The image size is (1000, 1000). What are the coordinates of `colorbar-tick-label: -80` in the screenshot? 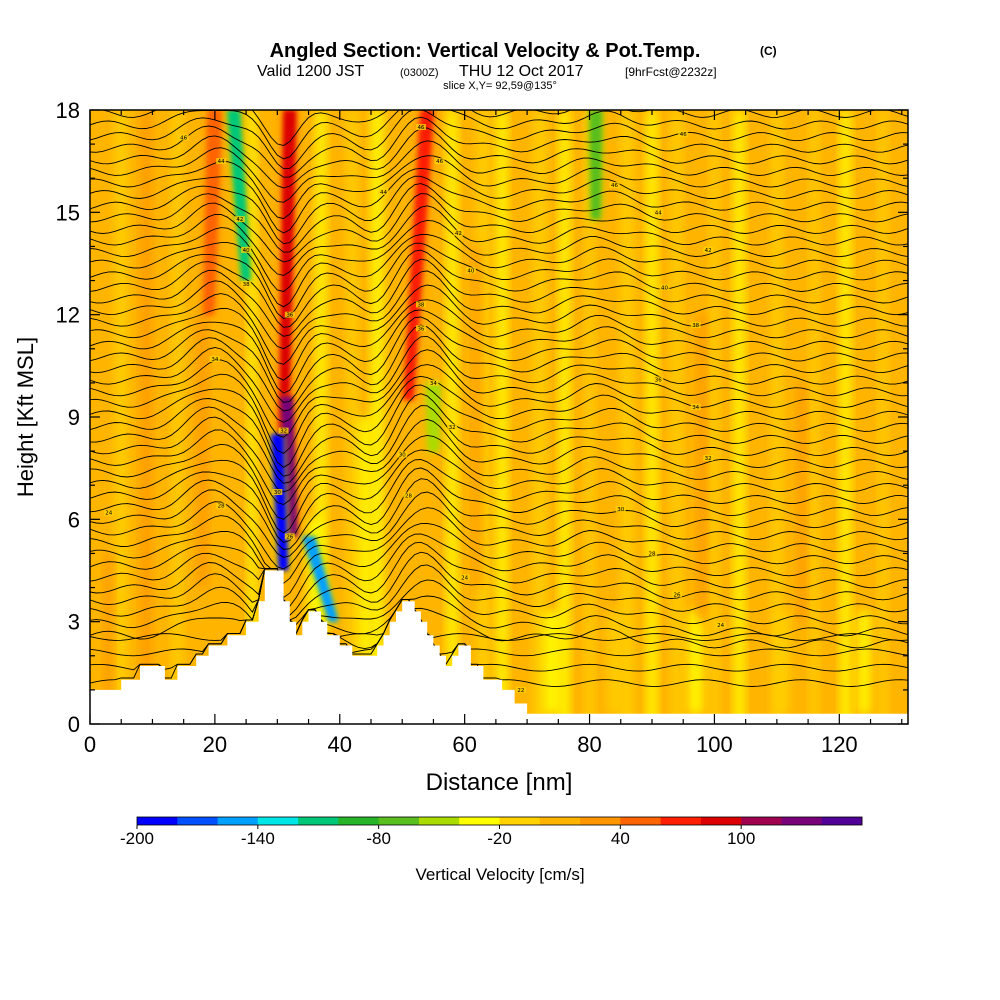 It's located at (378, 838).